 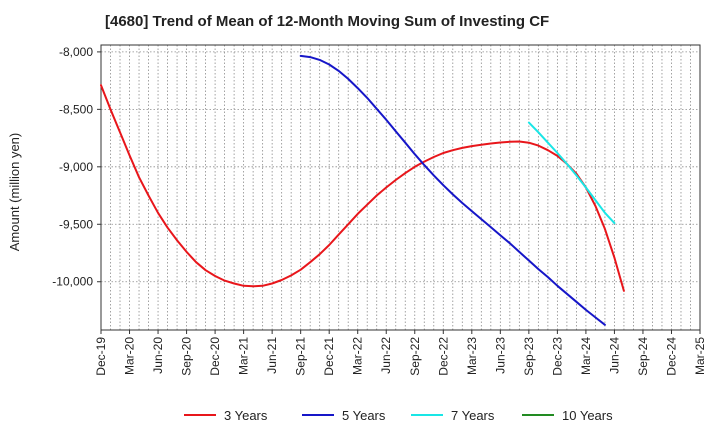 What do you see at coordinates (529, 356) in the screenshot?
I see `x-tick-label: Sep-23` at bounding box center [529, 356].